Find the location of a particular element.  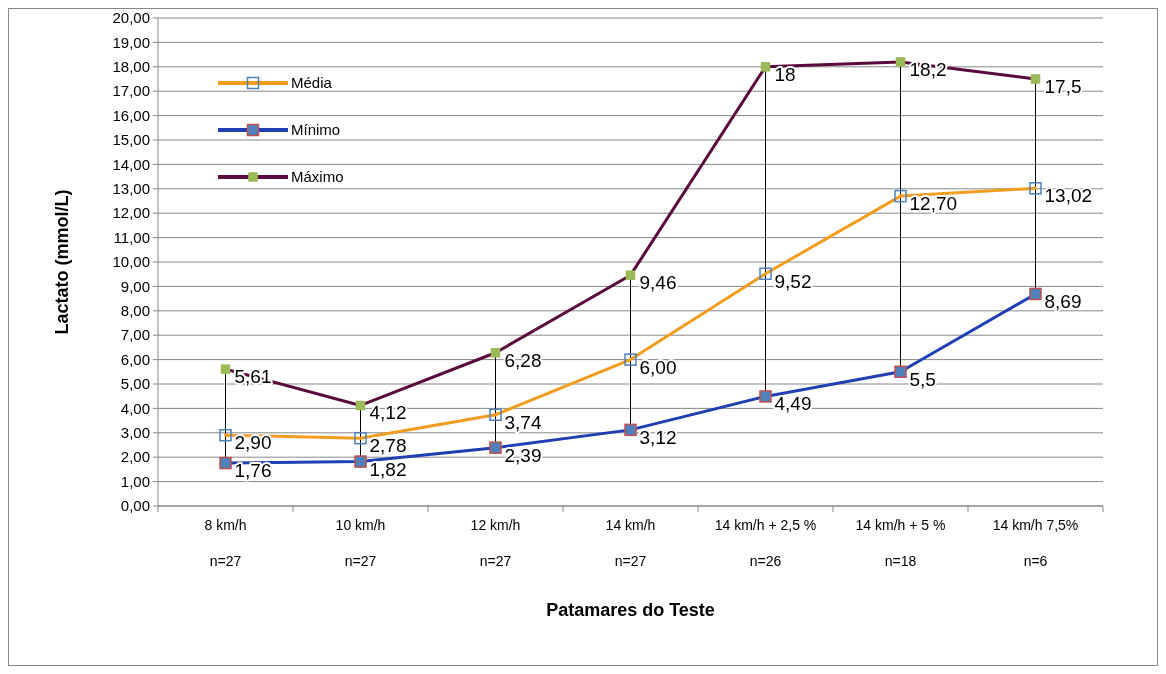

y-tick-label: 2,00 is located at coordinates (135, 457).